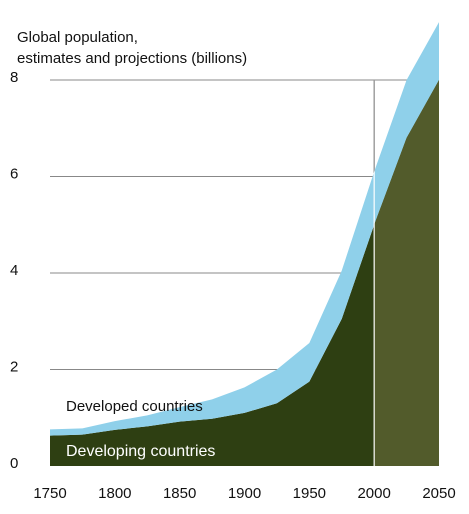 Image resolution: width=469 pixels, height=514 pixels. What do you see at coordinates (114, 493) in the screenshot?
I see `x-tick-label: 1800` at bounding box center [114, 493].